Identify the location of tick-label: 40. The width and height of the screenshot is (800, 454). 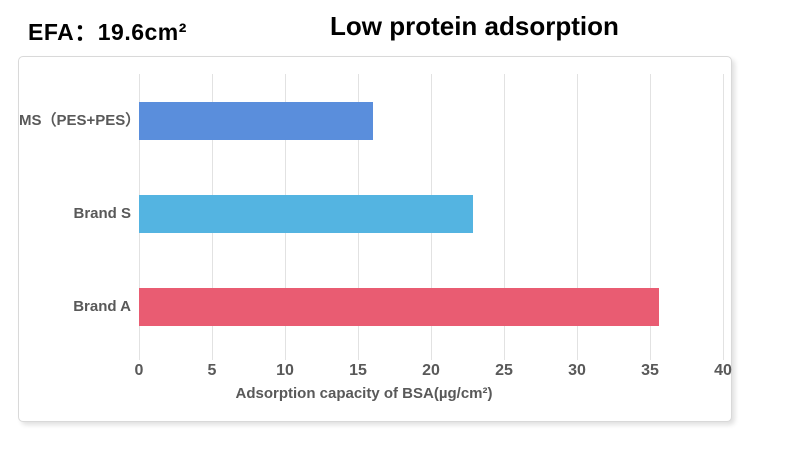
(723, 370).